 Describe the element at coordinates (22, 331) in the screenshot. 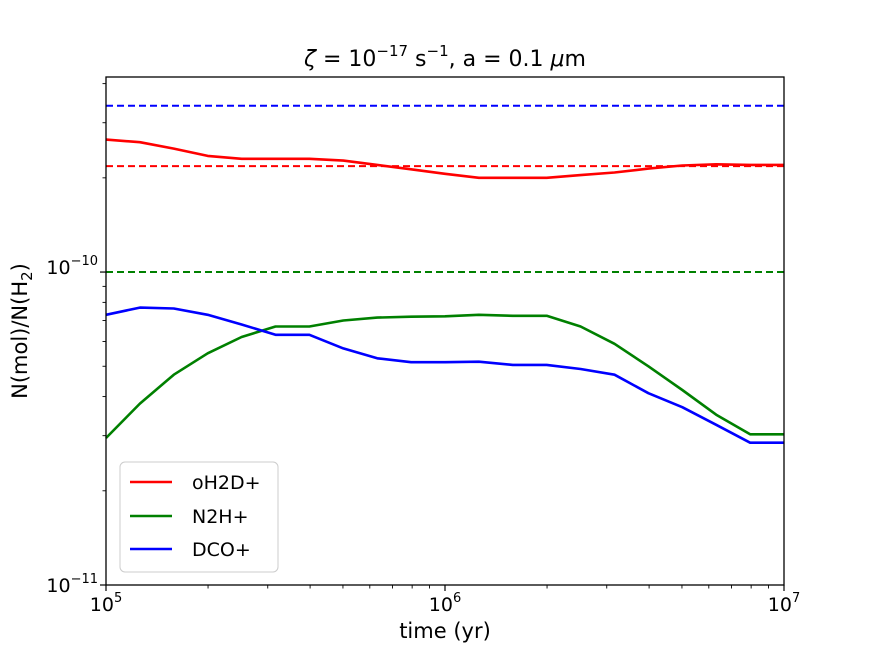

I see `y-axis-title: N(mol)/N(H2)` at that location.